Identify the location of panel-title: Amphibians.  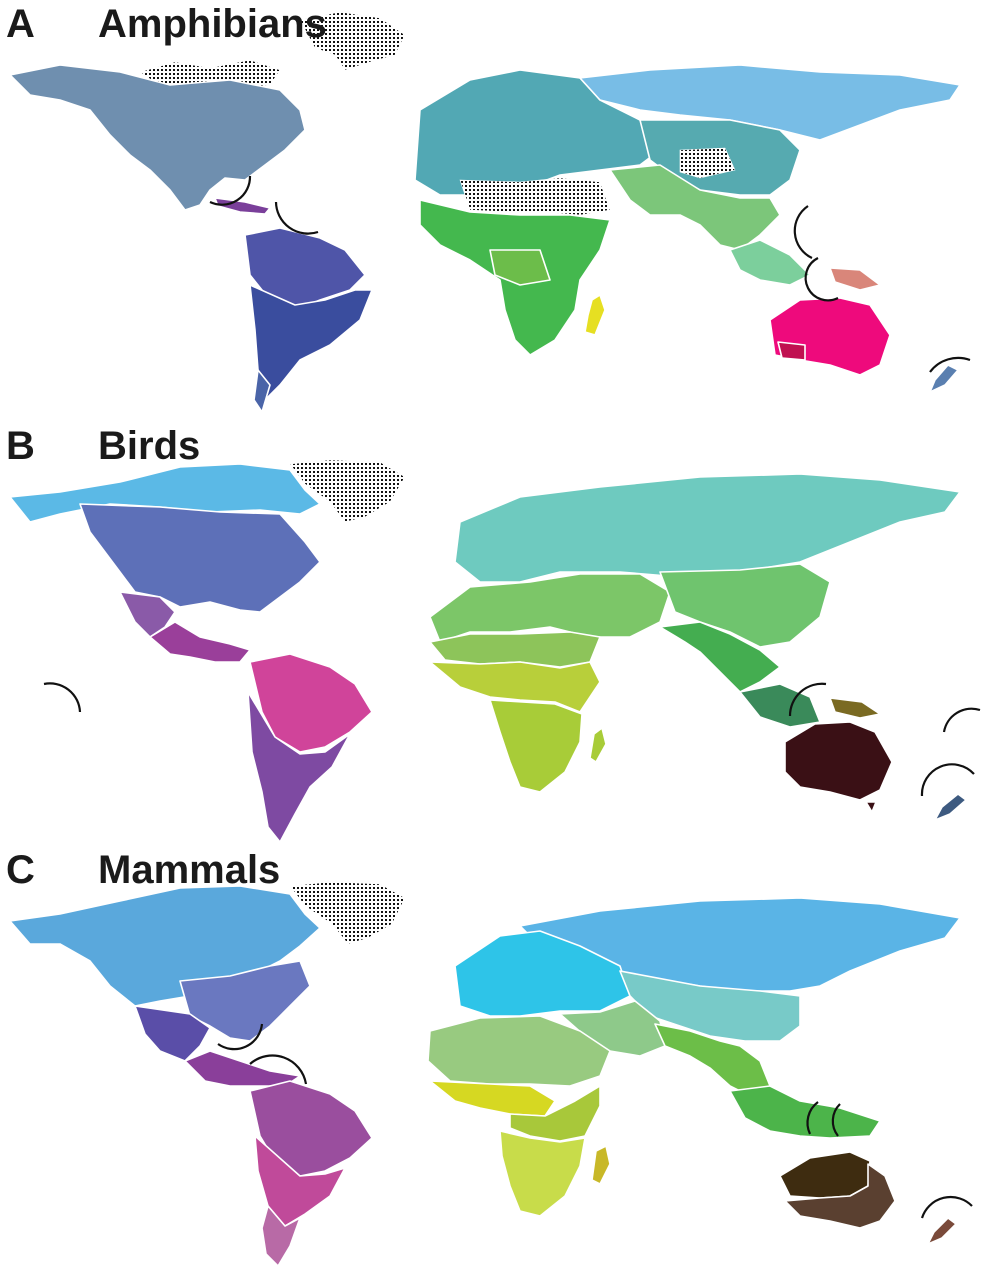
(212, 24).